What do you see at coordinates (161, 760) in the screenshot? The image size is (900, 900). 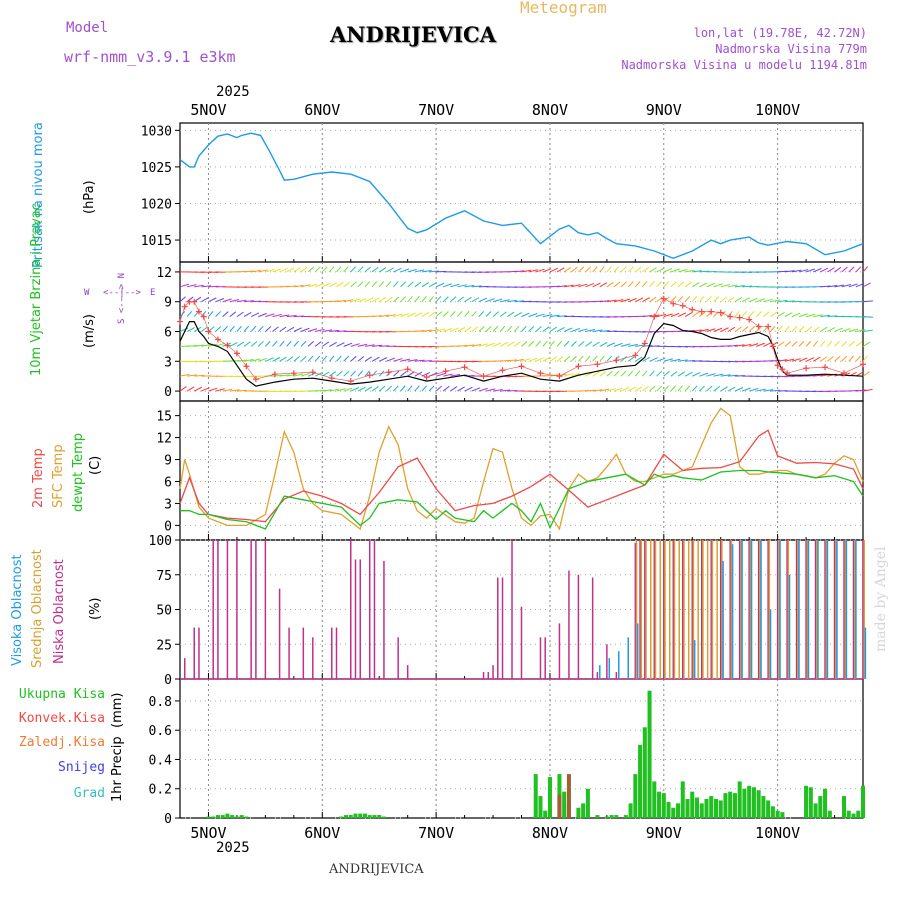 I see `y-tick-label: 0.4` at bounding box center [161, 760].